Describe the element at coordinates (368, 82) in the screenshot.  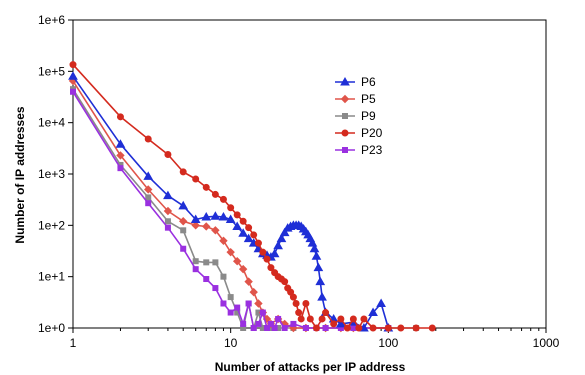
I see `legend-label: P6` at that location.